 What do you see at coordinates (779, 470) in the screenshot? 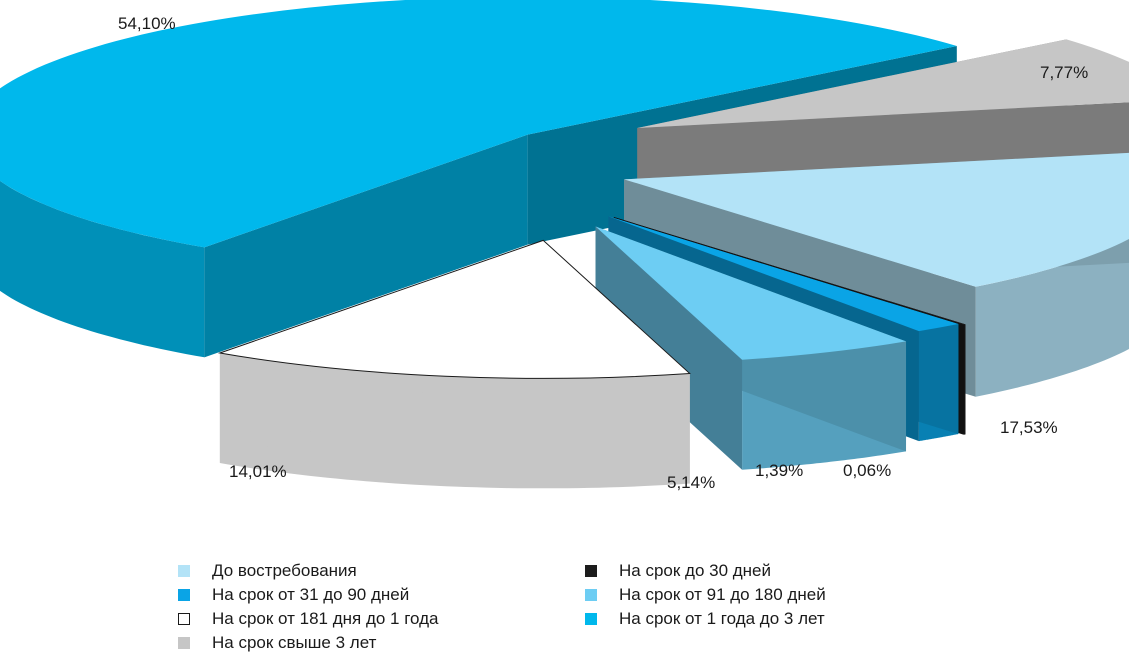
I see `slice-value-label: 1,39%` at bounding box center [779, 470].